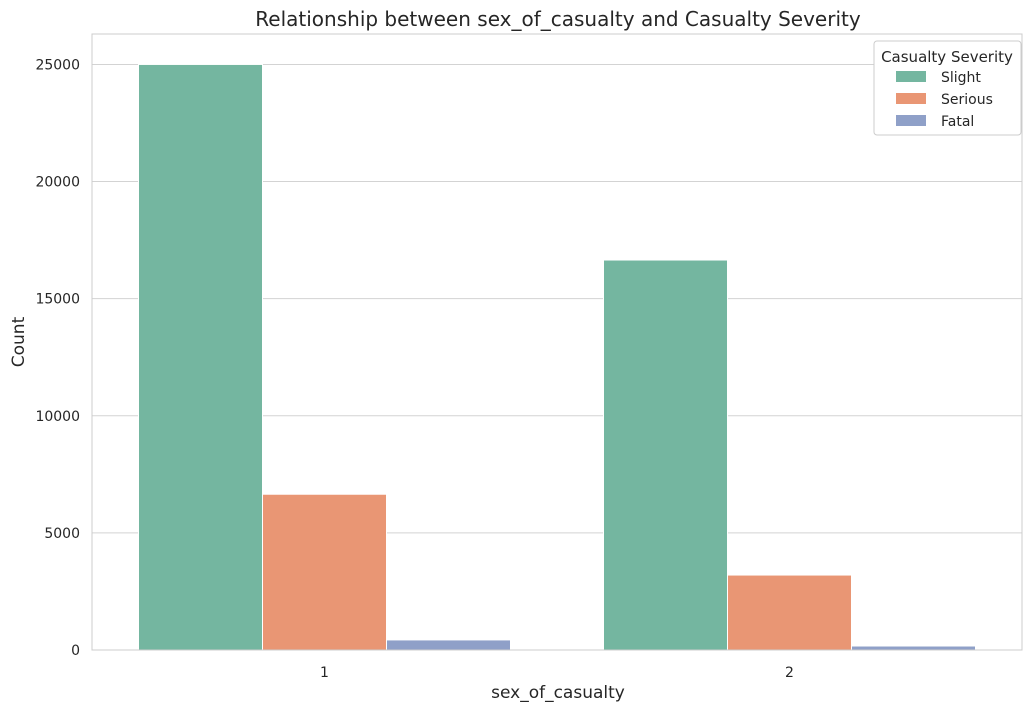 This screenshot has height=712, width=1033. I want to click on legend-label-slight: Slight, so click(961, 78).